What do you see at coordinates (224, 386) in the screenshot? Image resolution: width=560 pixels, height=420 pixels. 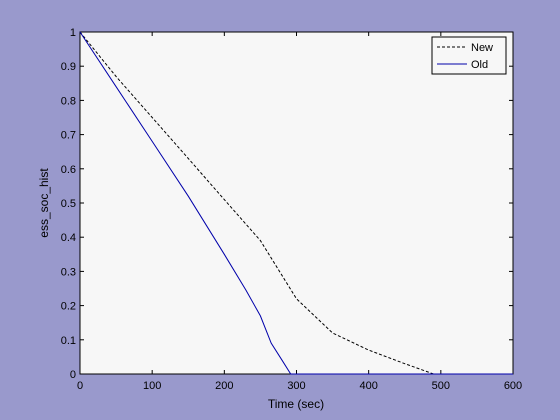 I see `x-tick-label: 200` at bounding box center [224, 386].